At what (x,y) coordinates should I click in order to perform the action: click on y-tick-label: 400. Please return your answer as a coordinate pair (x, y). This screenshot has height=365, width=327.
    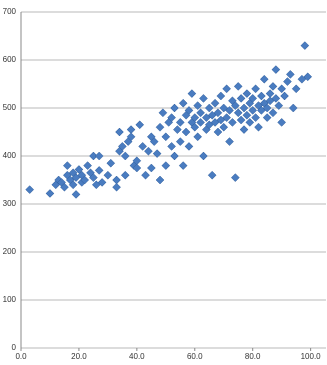
    Looking at the image, I should click on (10, 155).